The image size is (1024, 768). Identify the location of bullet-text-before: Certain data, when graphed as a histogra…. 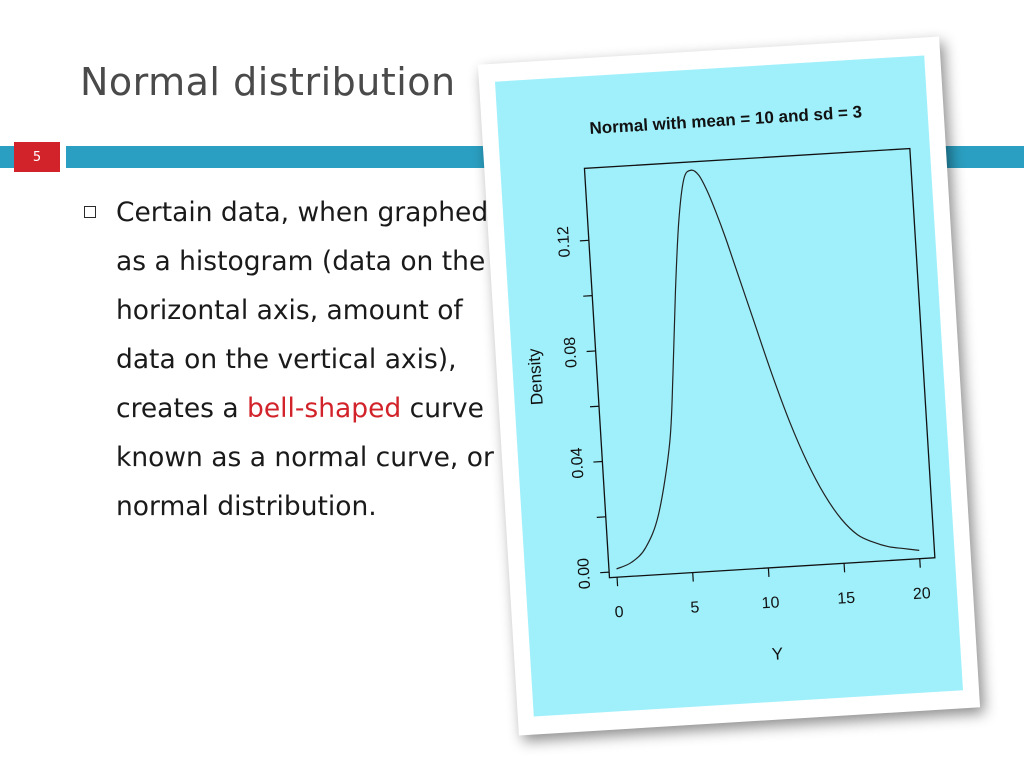
(302, 310).